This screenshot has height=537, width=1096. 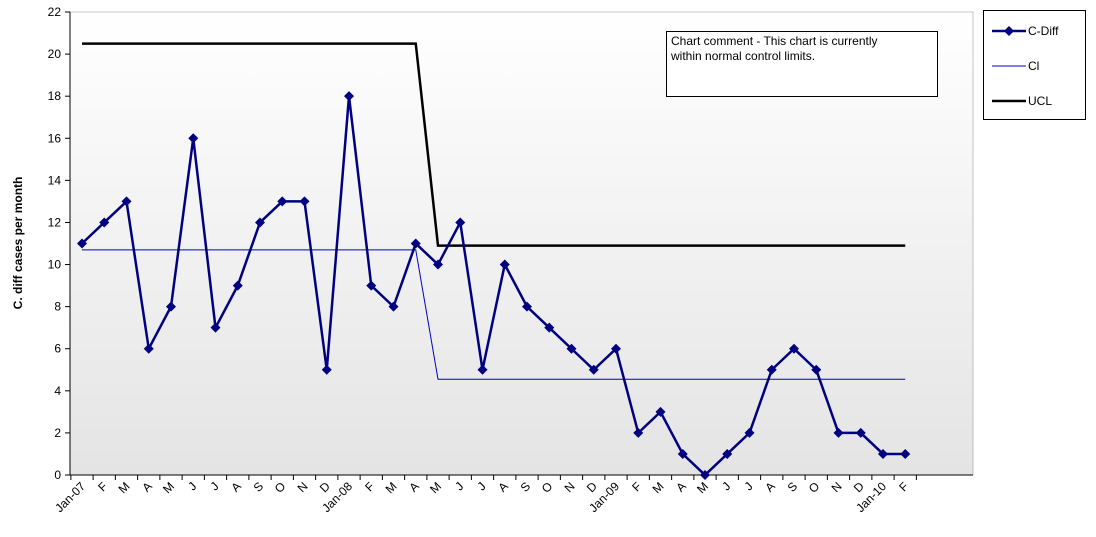 I want to click on y-tick-label: 16, so click(x=55, y=138).